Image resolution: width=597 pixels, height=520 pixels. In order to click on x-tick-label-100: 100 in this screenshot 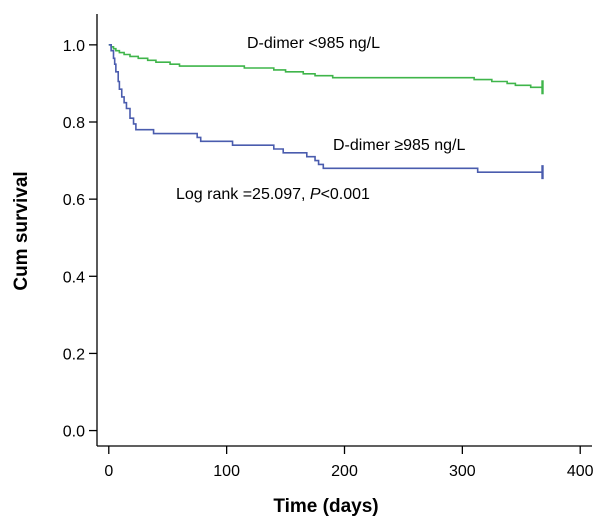, I will do `click(226, 471)`.